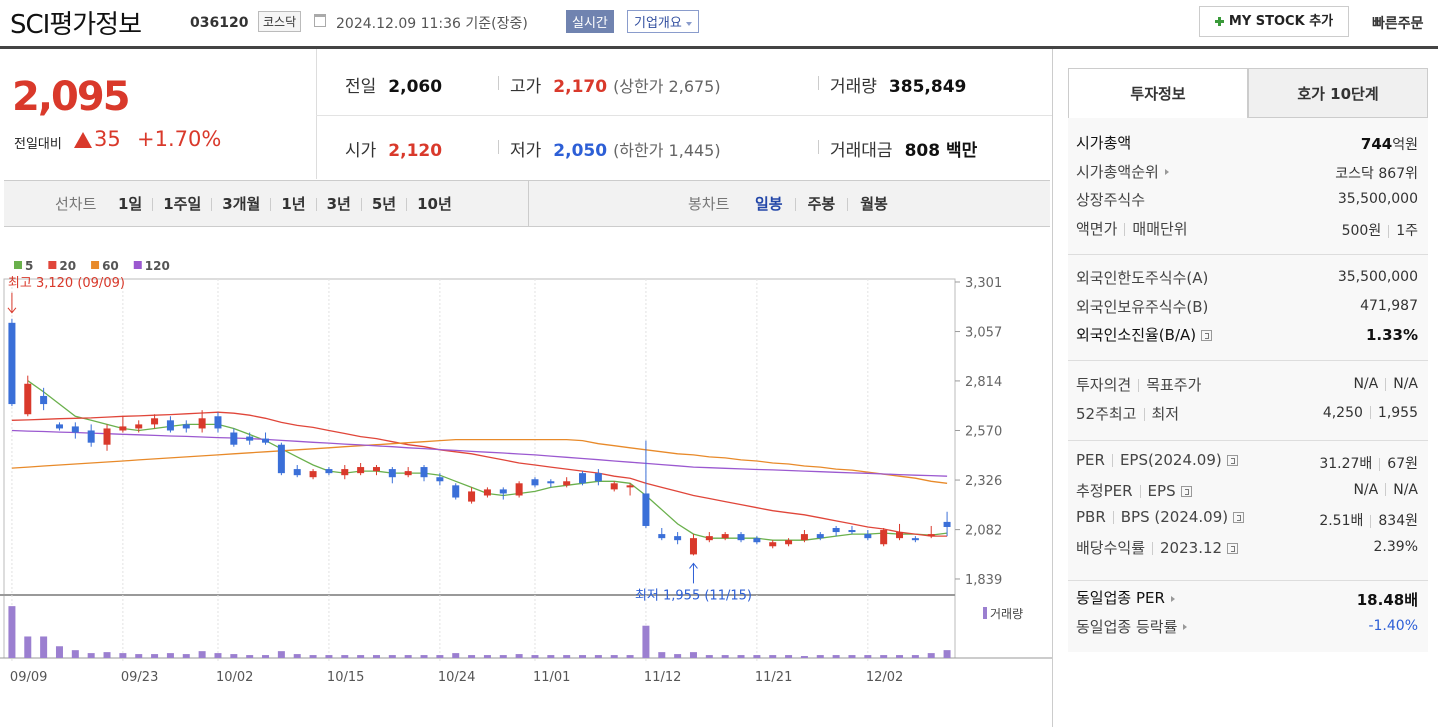  What do you see at coordinates (1160, 517) in the screenshot?
I see `info-label: PBR BPS (2024.09)` at bounding box center [1160, 517].